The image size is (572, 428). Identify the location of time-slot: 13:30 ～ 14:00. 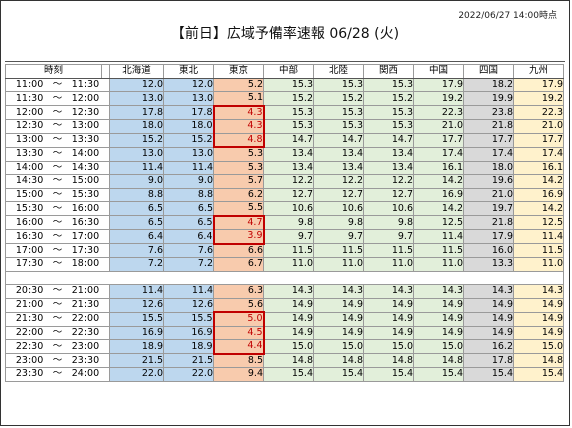
(57, 154).